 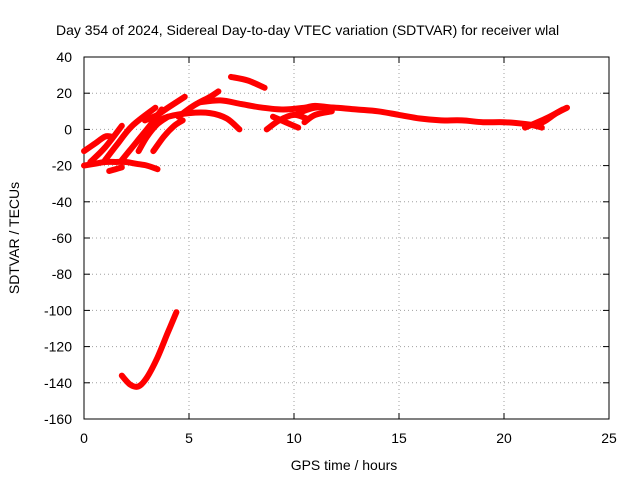 I want to click on y-tick-label: 20, so click(x=64, y=93).